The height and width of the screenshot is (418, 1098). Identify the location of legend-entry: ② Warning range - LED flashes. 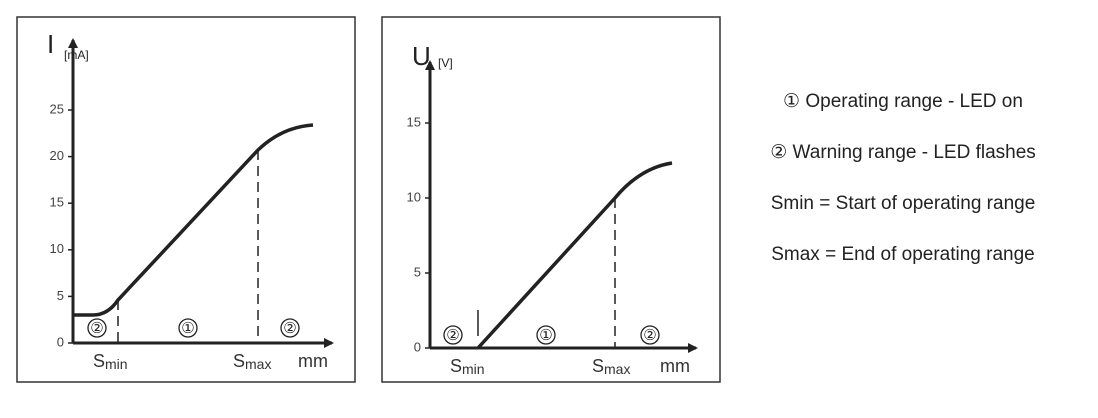
(903, 152).